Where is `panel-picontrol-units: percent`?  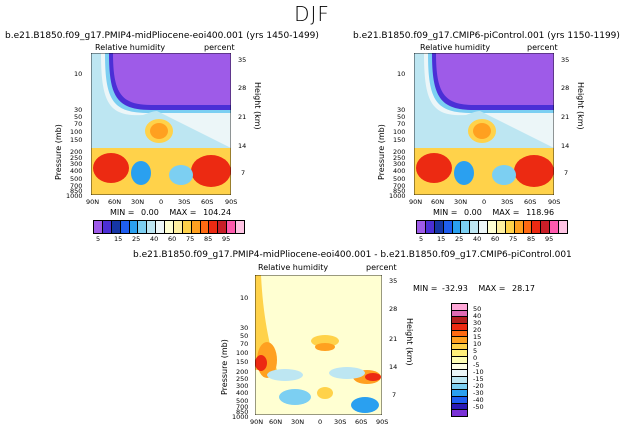
panel-picontrol-units: percent is located at coordinates (542, 47).